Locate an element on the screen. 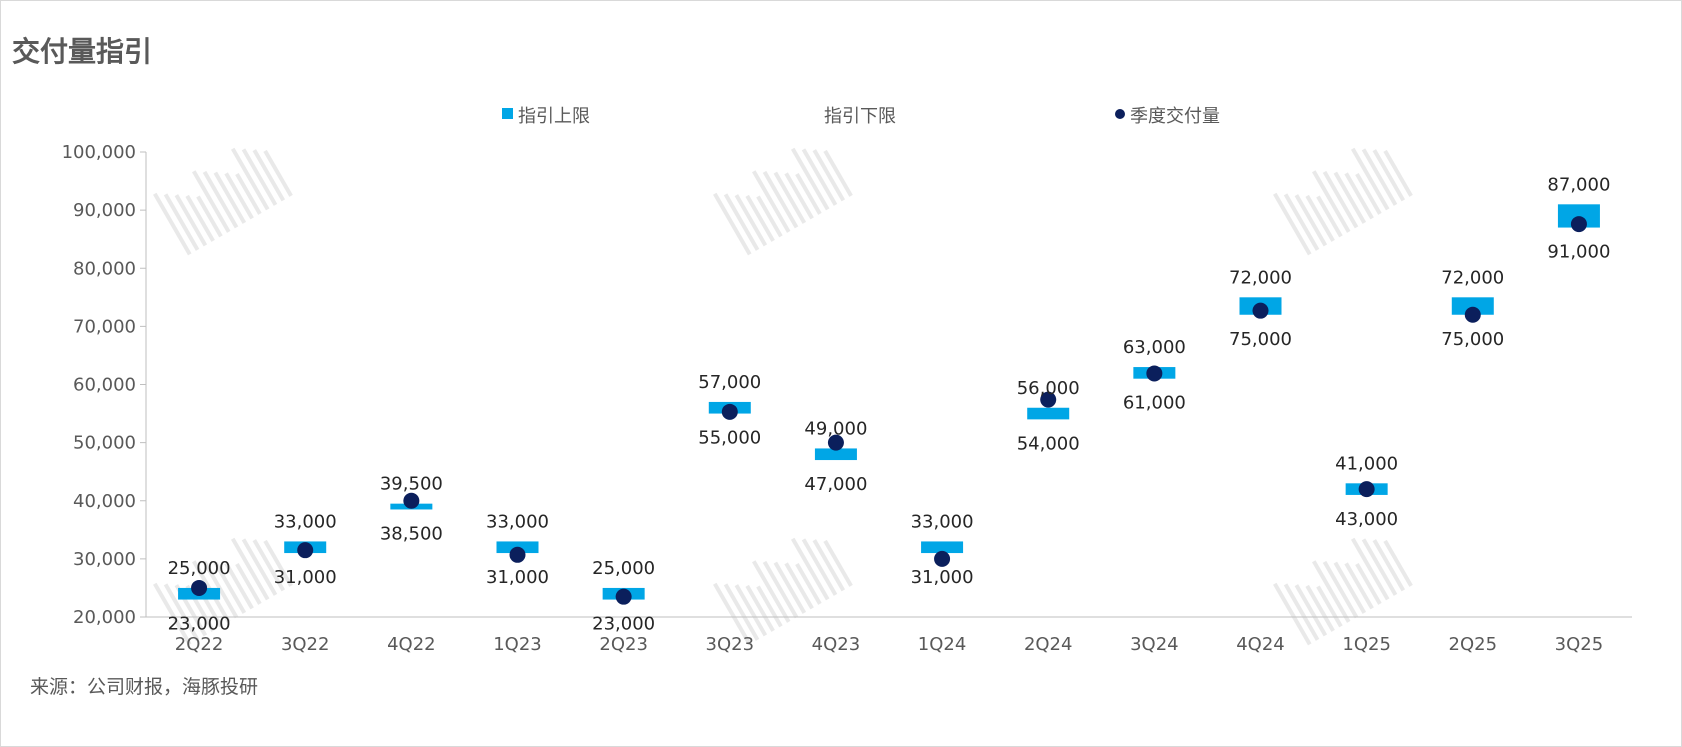 Image resolution: width=1682 pixels, height=747 pixels. x-tick-label: 3Q22 is located at coordinates (305, 644).